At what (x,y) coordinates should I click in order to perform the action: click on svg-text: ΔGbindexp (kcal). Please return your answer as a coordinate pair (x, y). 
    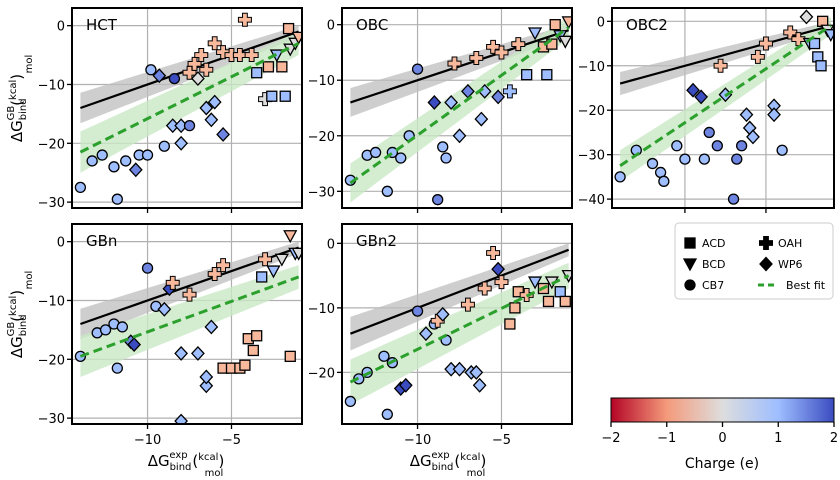
    Looking at the image, I should click on (448, 461).